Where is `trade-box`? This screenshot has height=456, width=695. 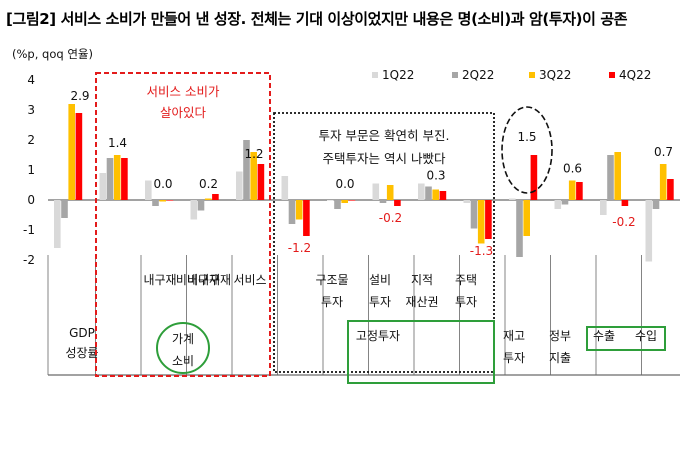
trade-box is located at coordinates (626, 338).